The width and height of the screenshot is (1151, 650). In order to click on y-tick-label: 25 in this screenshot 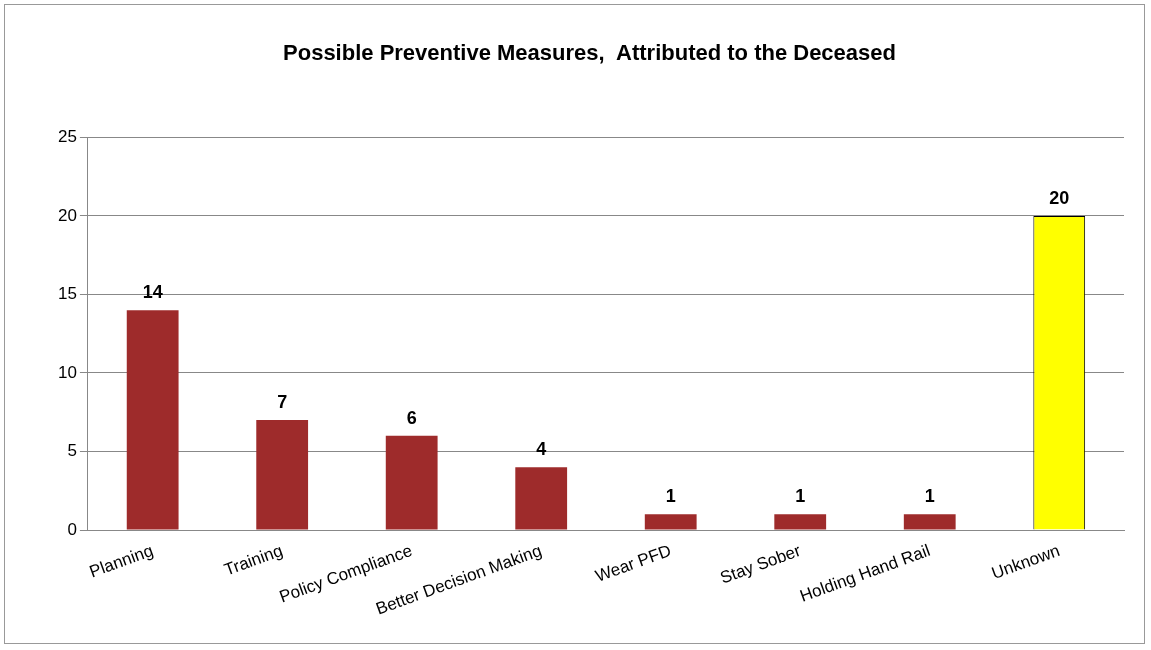, I will do `click(67, 137)`.